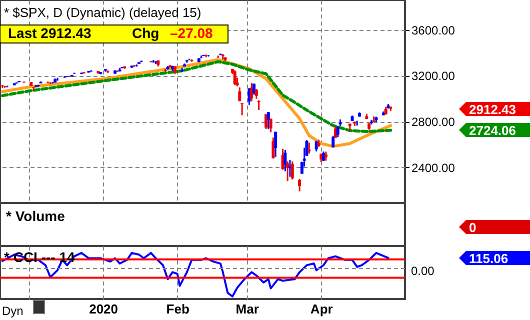 The image size is (530, 320). Describe the element at coordinates (498, 109) in the screenshot. I see `text: 2912.43` at that location.